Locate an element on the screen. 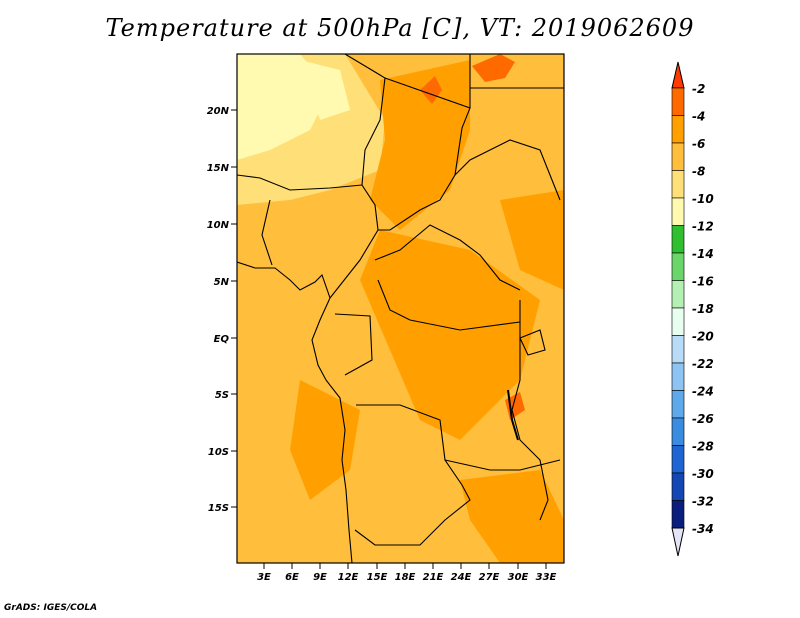  boundary-car-south is located at coordinates (447, 257).